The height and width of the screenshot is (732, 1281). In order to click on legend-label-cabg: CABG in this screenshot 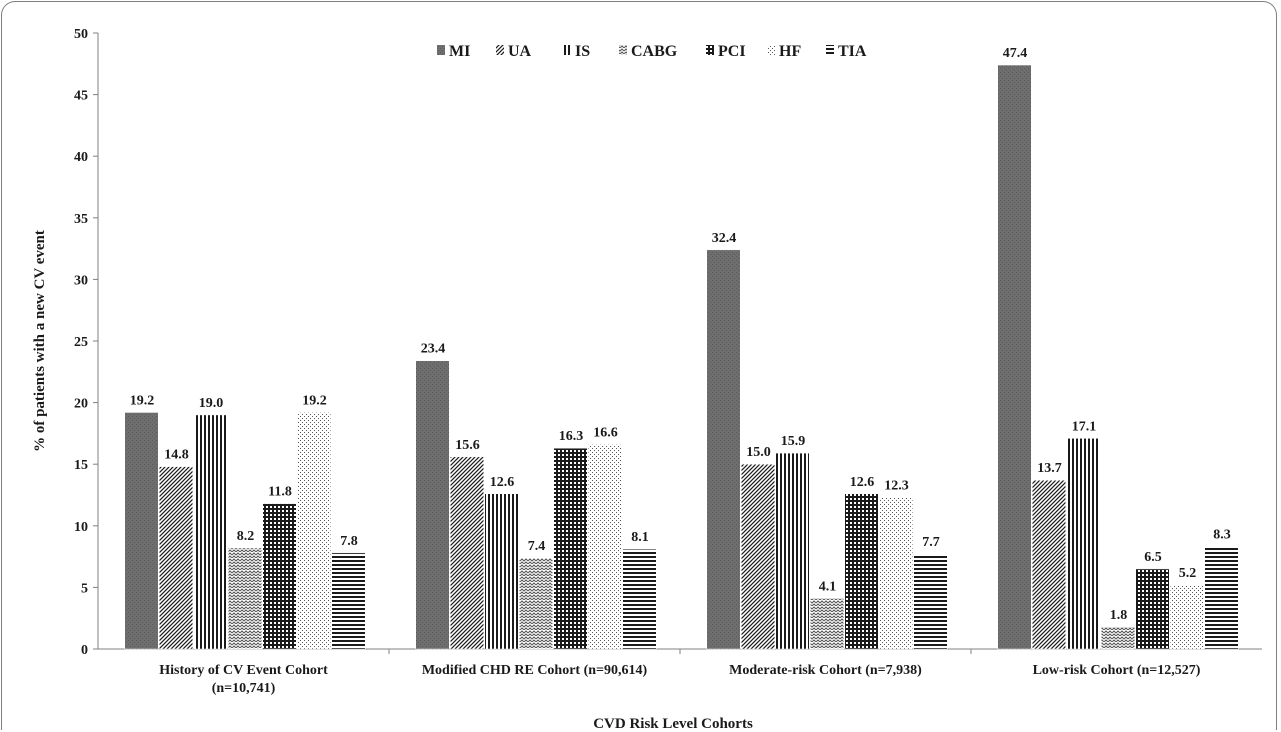, I will do `click(654, 51)`.